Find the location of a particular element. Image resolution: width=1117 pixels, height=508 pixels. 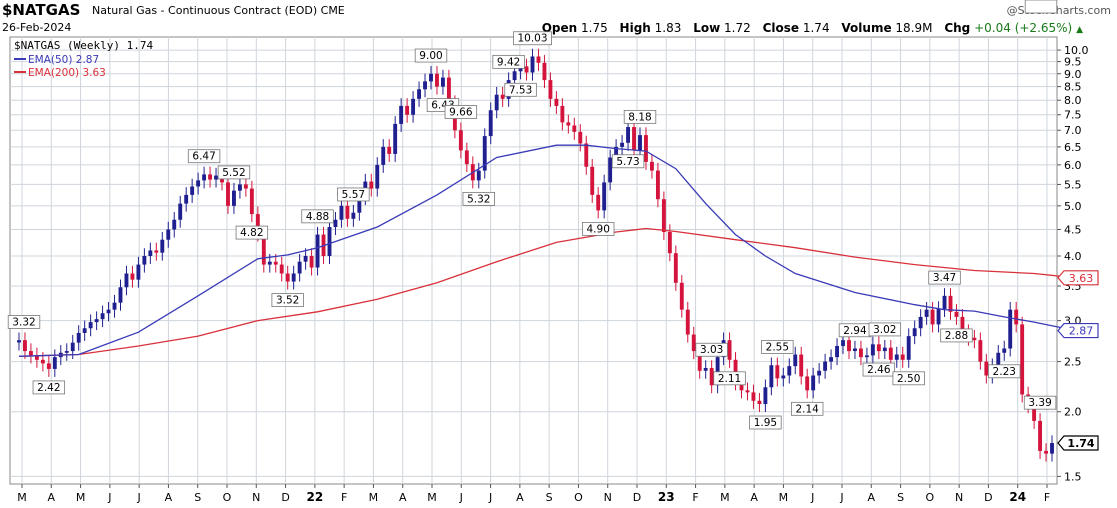

callout-value: 3.02 is located at coordinates (884, 330).